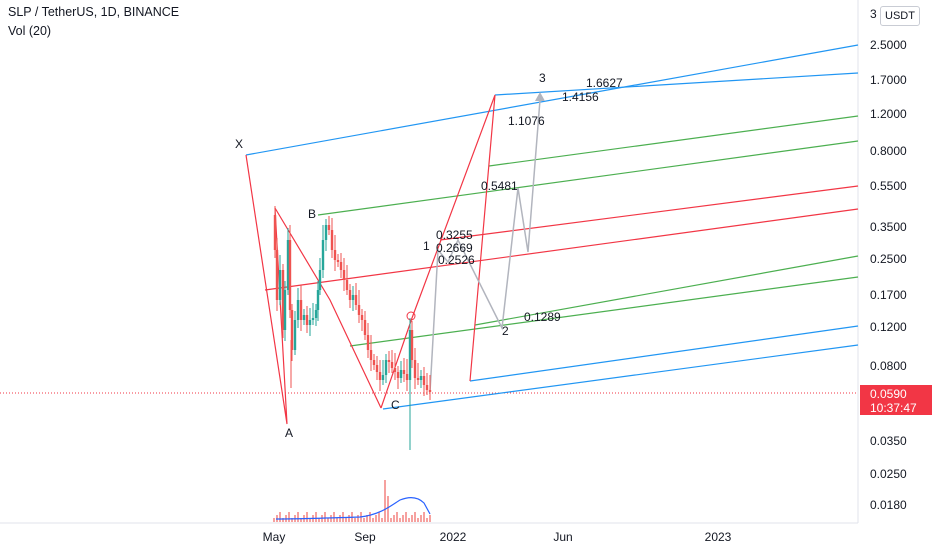 This screenshot has width=932, height=550. What do you see at coordinates (395, 405) in the screenshot?
I see `point-label-c: C` at bounding box center [395, 405].